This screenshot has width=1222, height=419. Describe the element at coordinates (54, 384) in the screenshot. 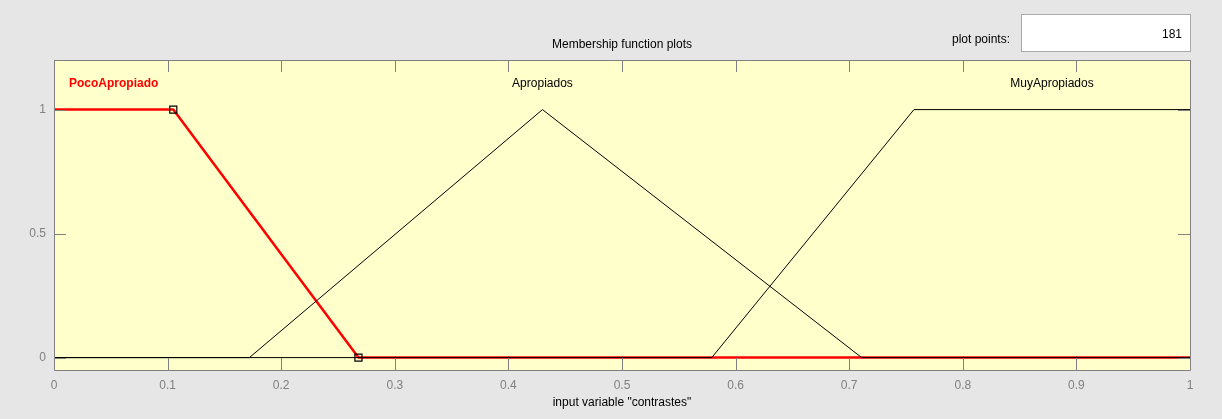

I see `x-tick-label: 0` at that location.